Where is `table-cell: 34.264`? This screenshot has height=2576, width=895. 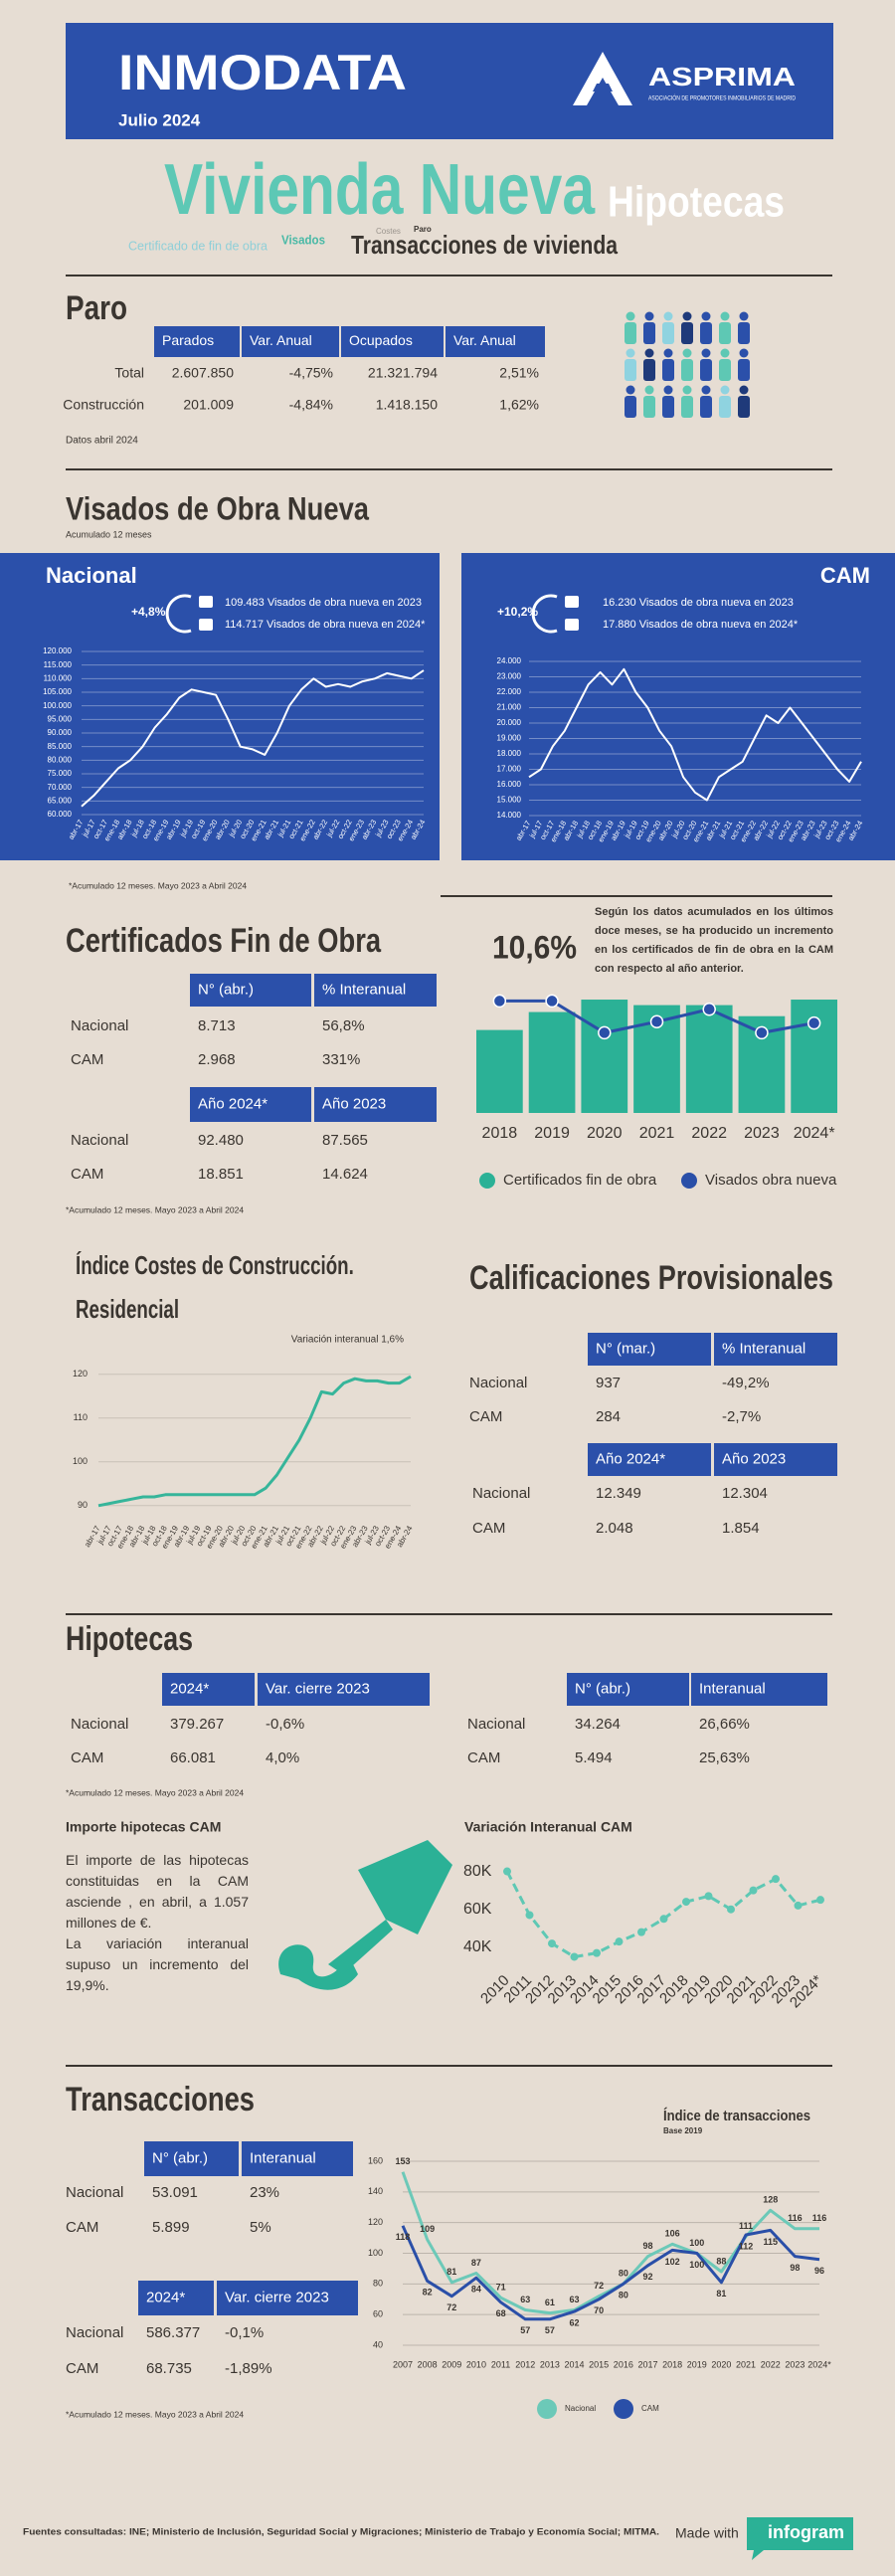
table-cell: 34.264 is located at coordinates (598, 1724).